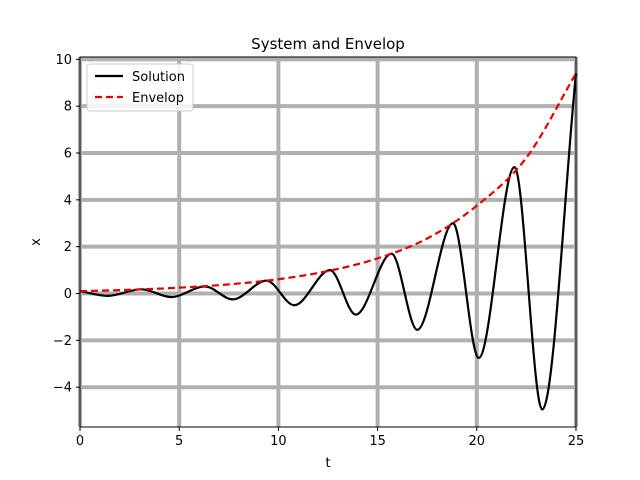 This screenshot has height=480, width=640. What do you see at coordinates (68, 154) in the screenshot?
I see `y-tick-label: 6` at bounding box center [68, 154].